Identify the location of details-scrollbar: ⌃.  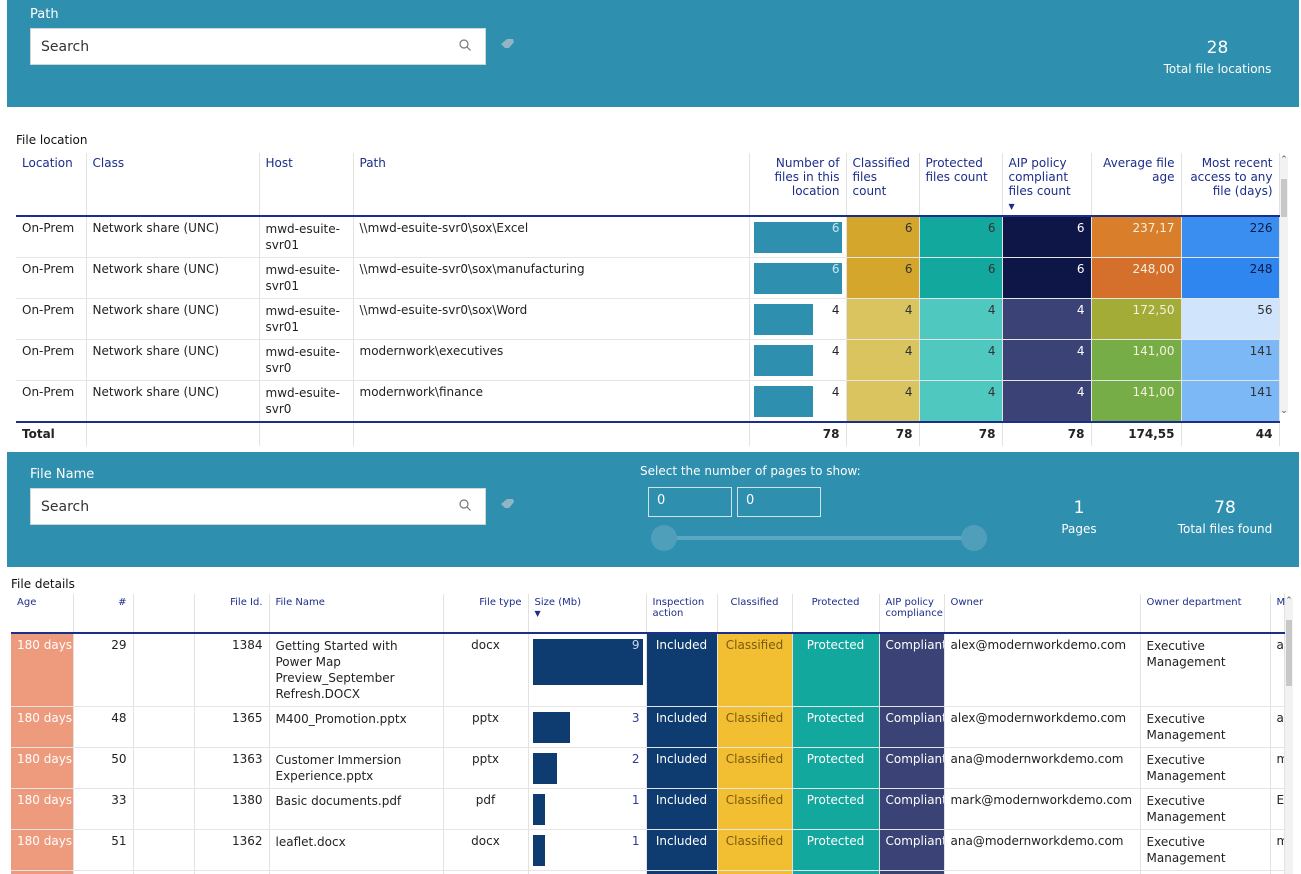
(1289, 735).